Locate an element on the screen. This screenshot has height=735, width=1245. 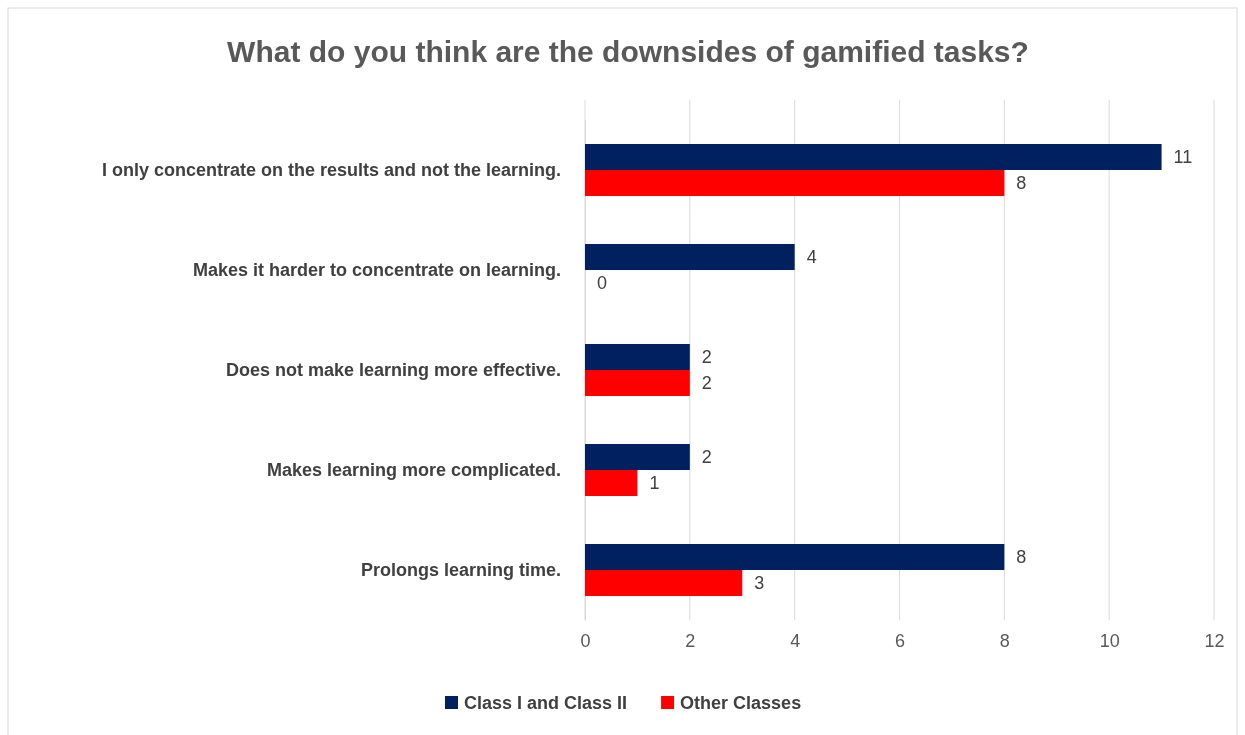
x-tick-label: 10 is located at coordinates (1109, 640).